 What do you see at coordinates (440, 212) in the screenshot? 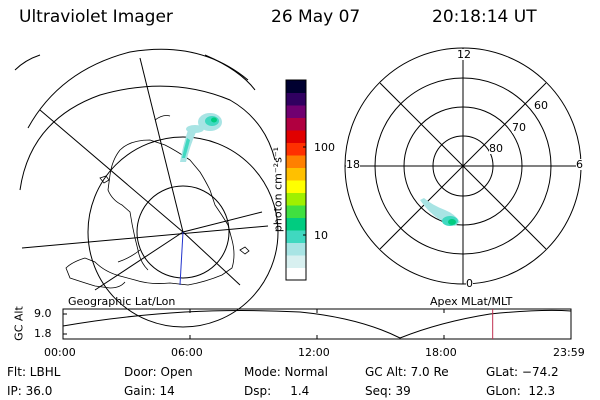
I see `polar-aurora` at bounding box center [440, 212].